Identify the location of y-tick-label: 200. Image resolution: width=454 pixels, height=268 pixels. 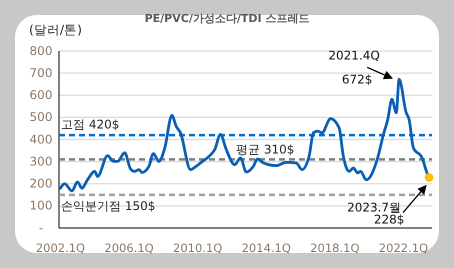
(41, 183).